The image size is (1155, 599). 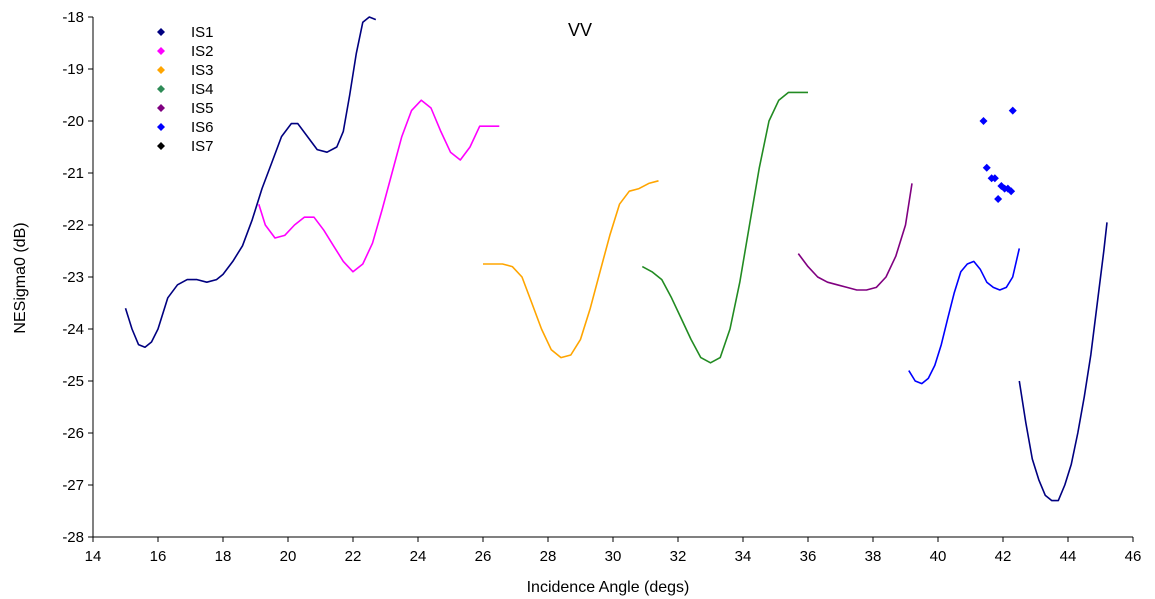 I want to click on y-tick-label: -27, so click(x=73, y=485).